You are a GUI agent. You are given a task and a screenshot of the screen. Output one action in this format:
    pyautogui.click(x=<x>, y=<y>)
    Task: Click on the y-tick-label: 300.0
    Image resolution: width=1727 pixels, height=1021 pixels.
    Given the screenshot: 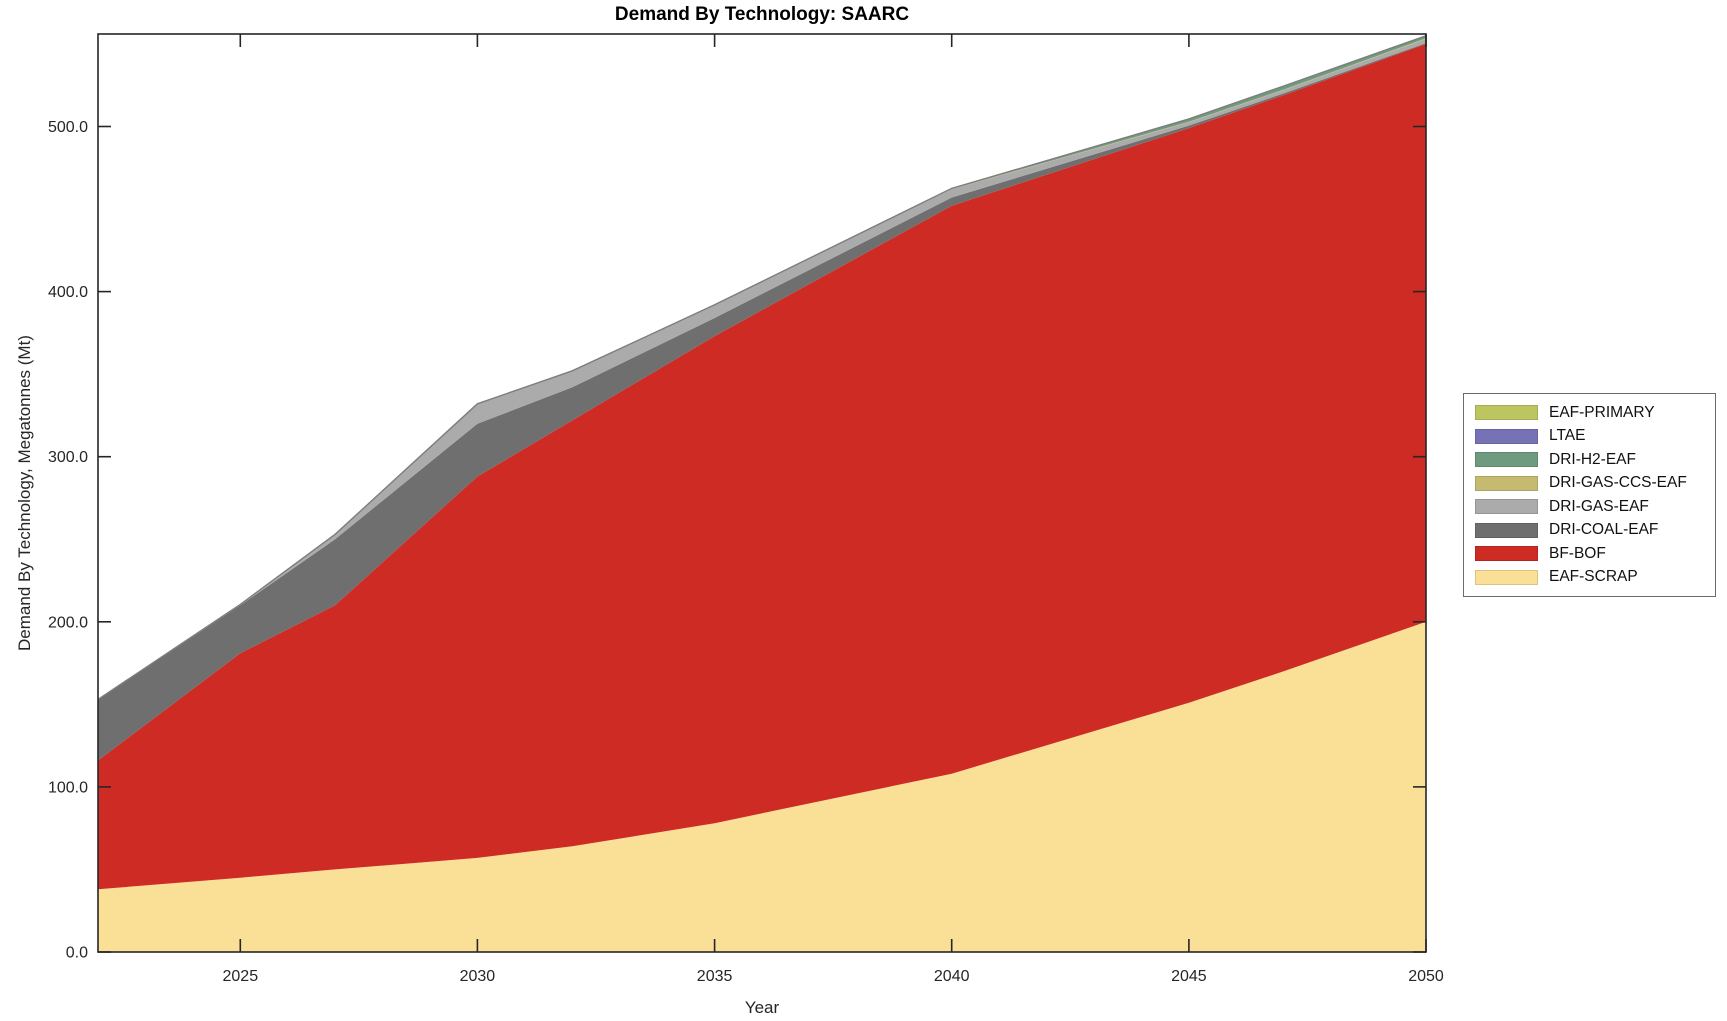 What is the action you would take?
    pyautogui.click(x=68, y=457)
    